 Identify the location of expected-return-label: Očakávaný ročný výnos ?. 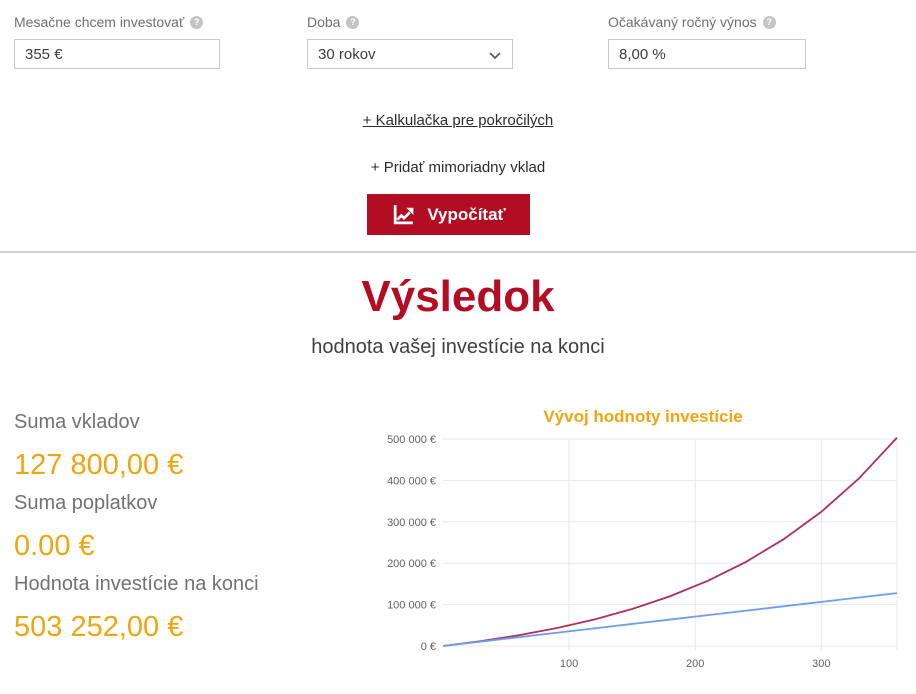
(707, 22).